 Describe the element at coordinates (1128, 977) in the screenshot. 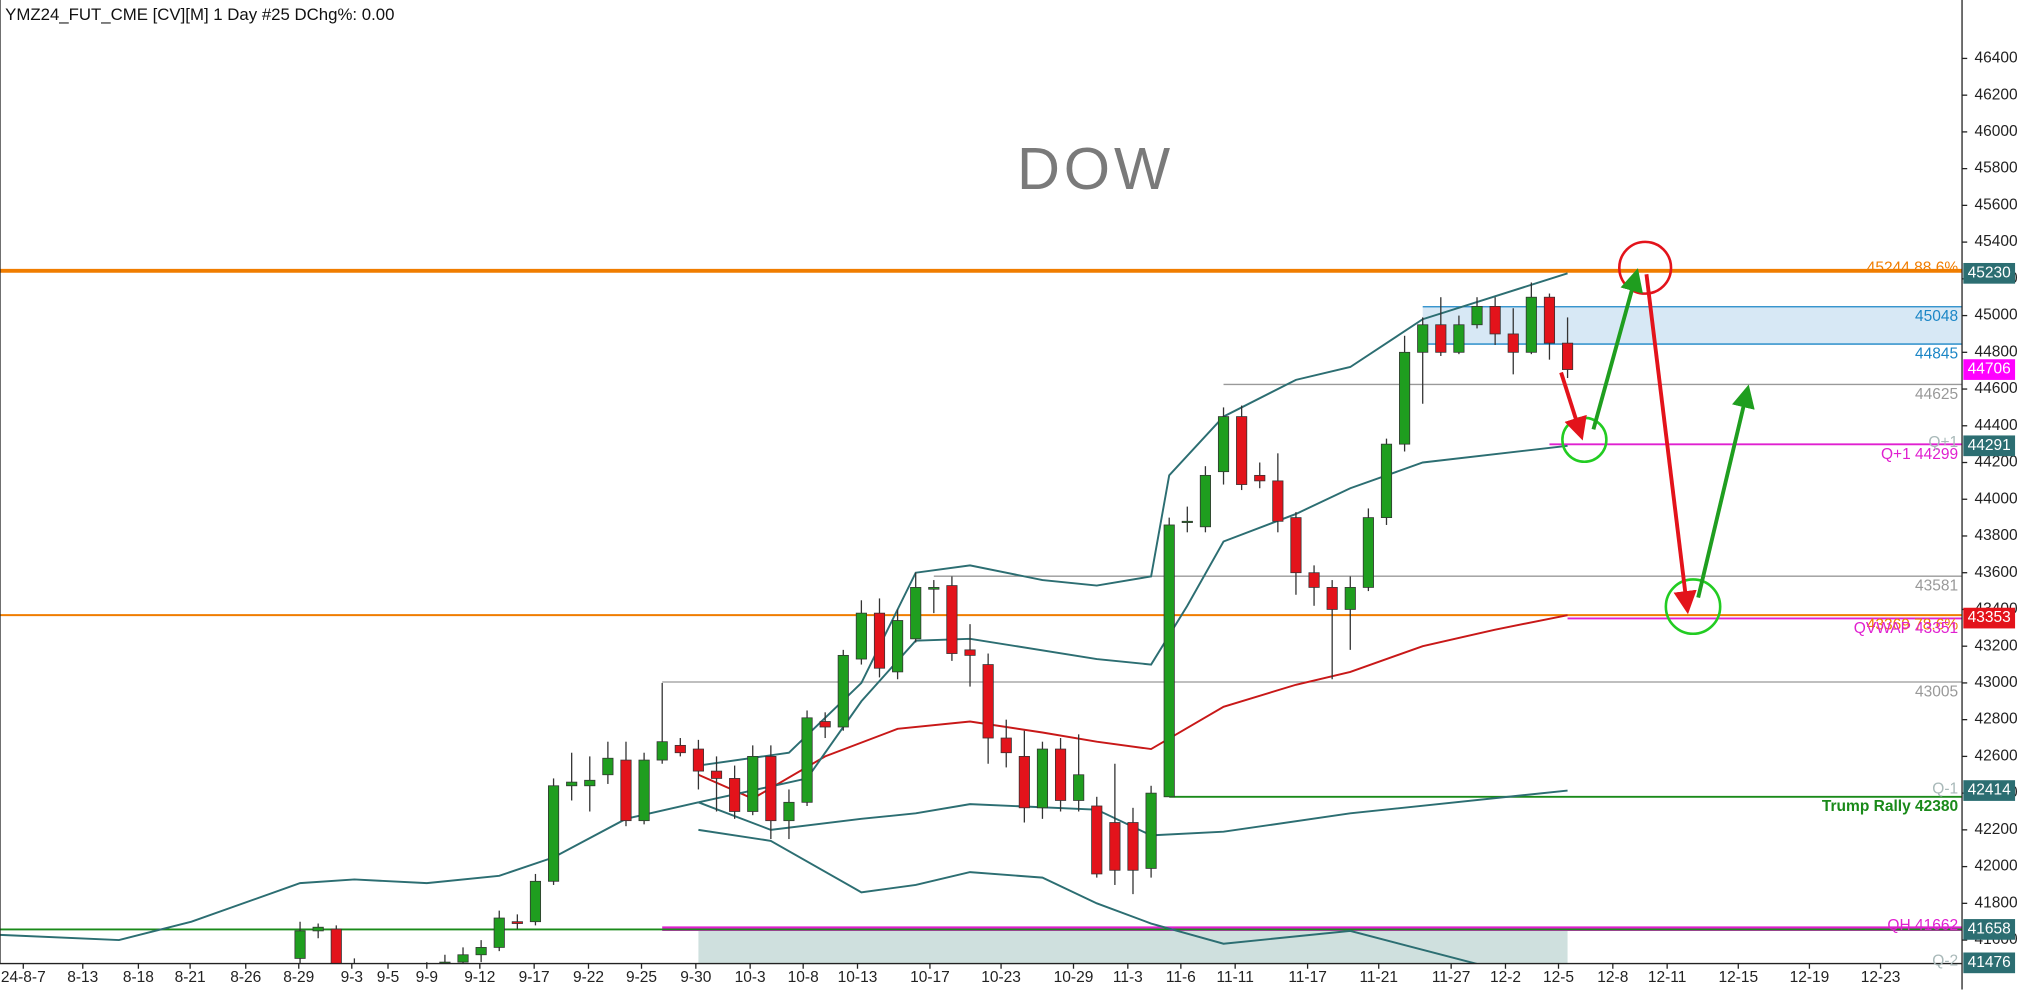

I see `x-tick-label: 11-3` at that location.